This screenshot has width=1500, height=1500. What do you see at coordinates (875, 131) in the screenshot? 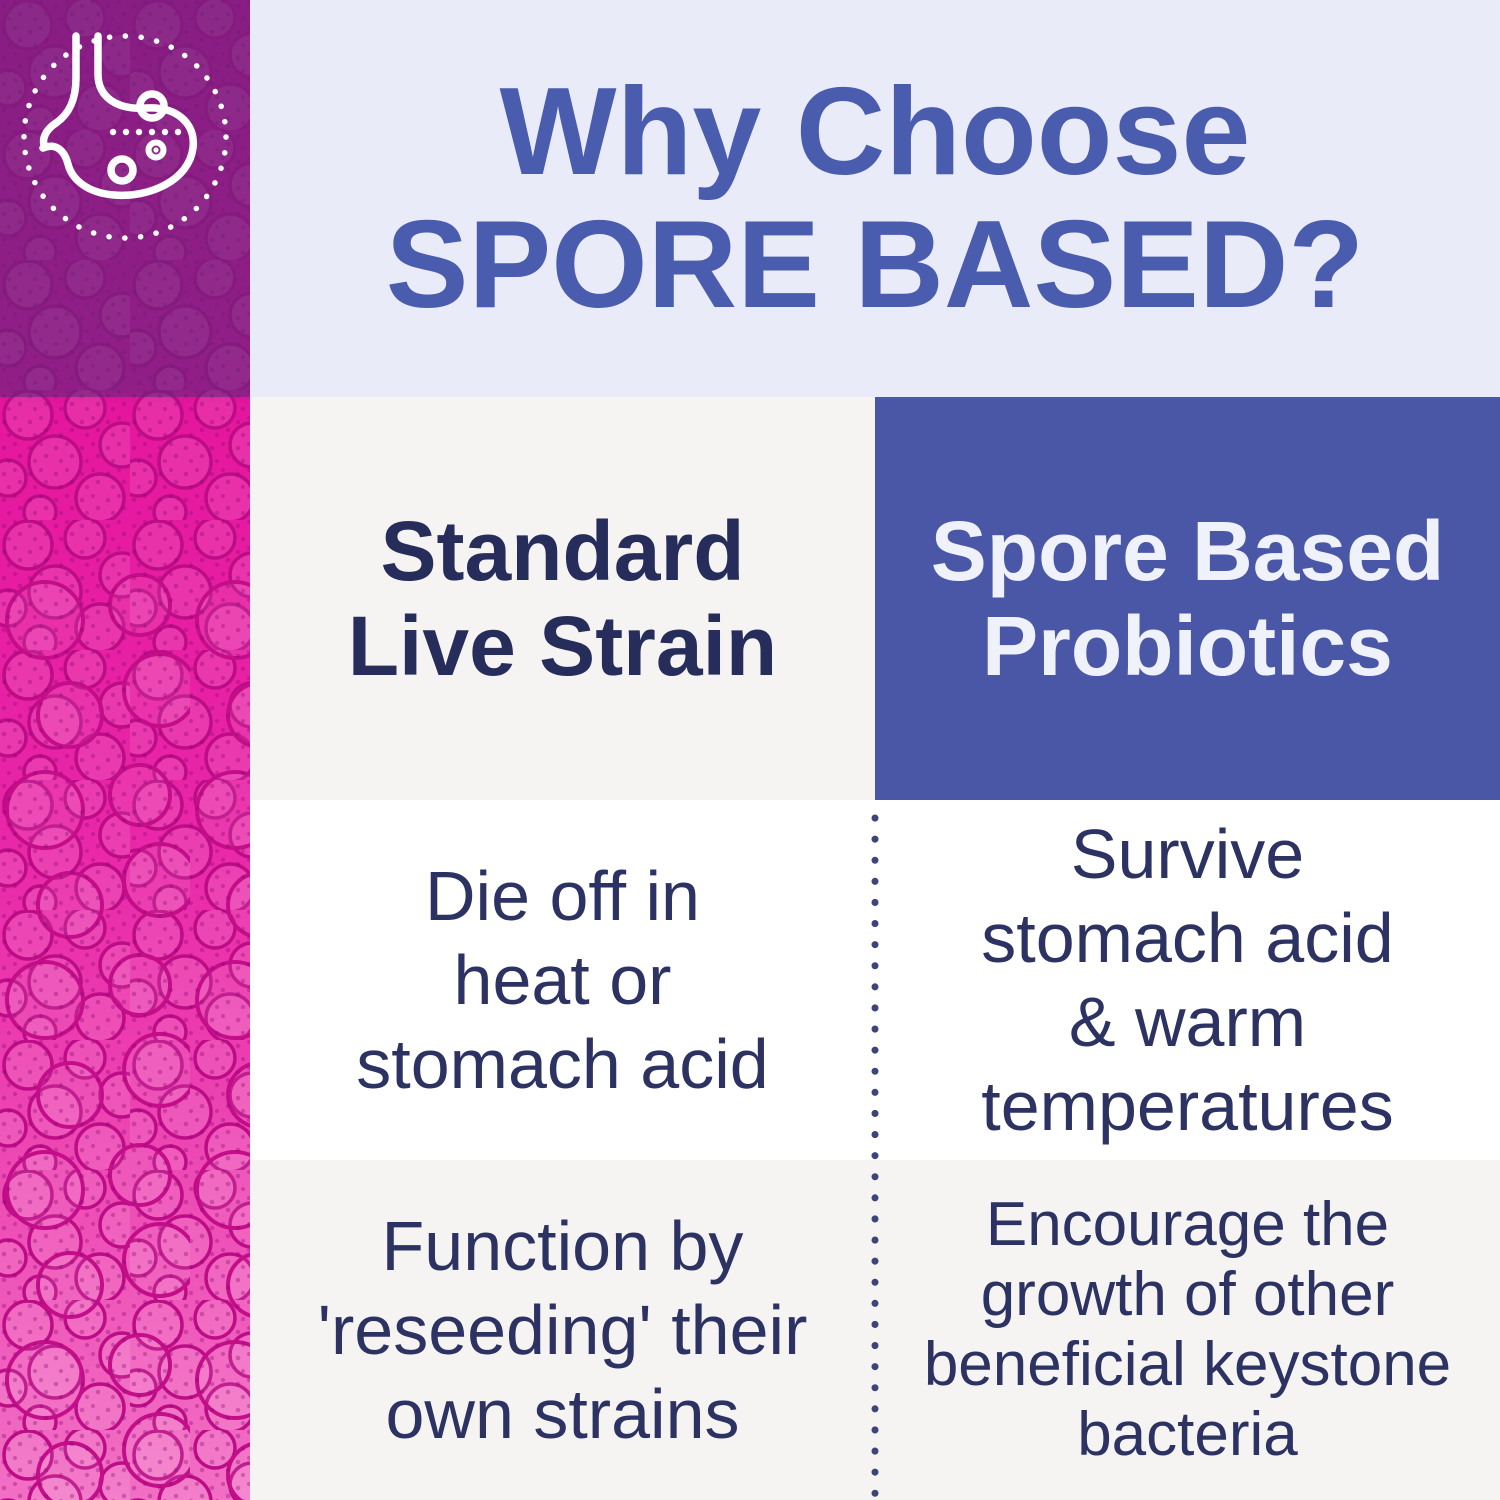
I see `title-line-1: Why Choose` at bounding box center [875, 131].